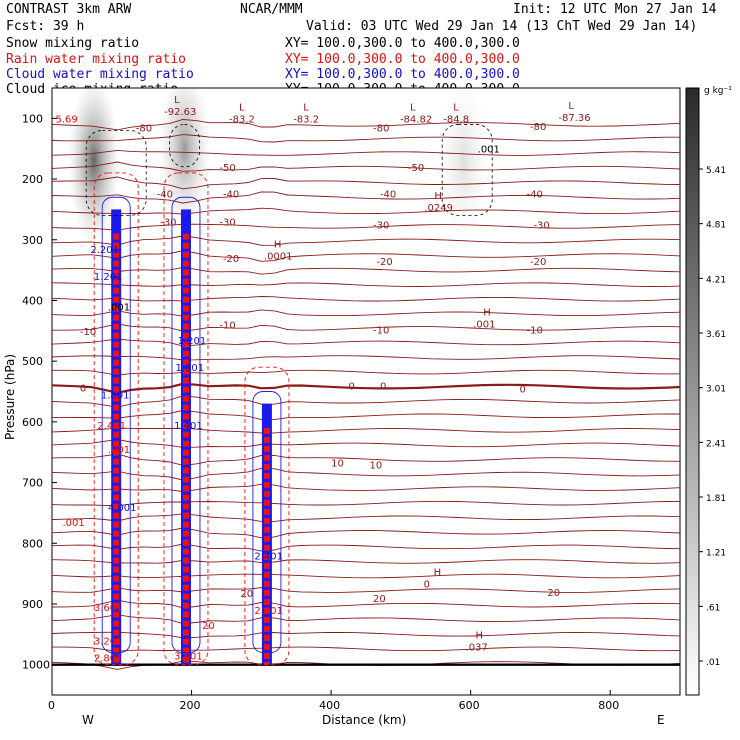  Describe the element at coordinates (718, 91) in the screenshot. I see `colorbar-unit: g kg⁻¹` at that location.